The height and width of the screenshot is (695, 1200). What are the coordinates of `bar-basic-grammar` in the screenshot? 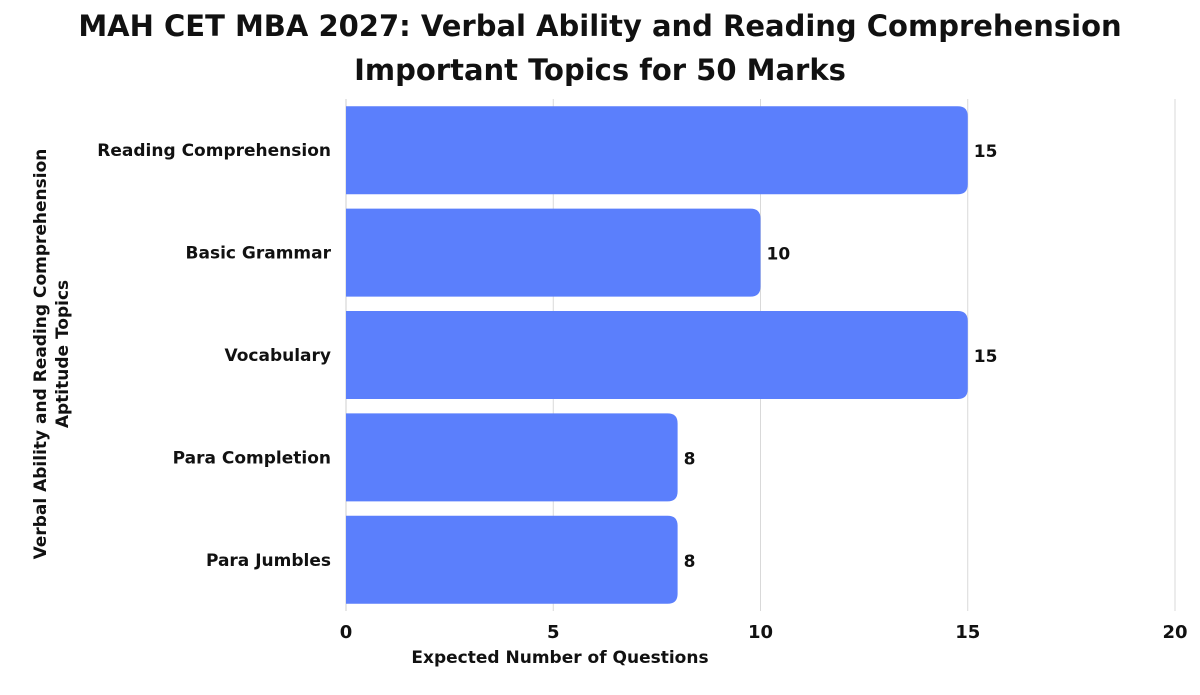 It's located at (553, 252).